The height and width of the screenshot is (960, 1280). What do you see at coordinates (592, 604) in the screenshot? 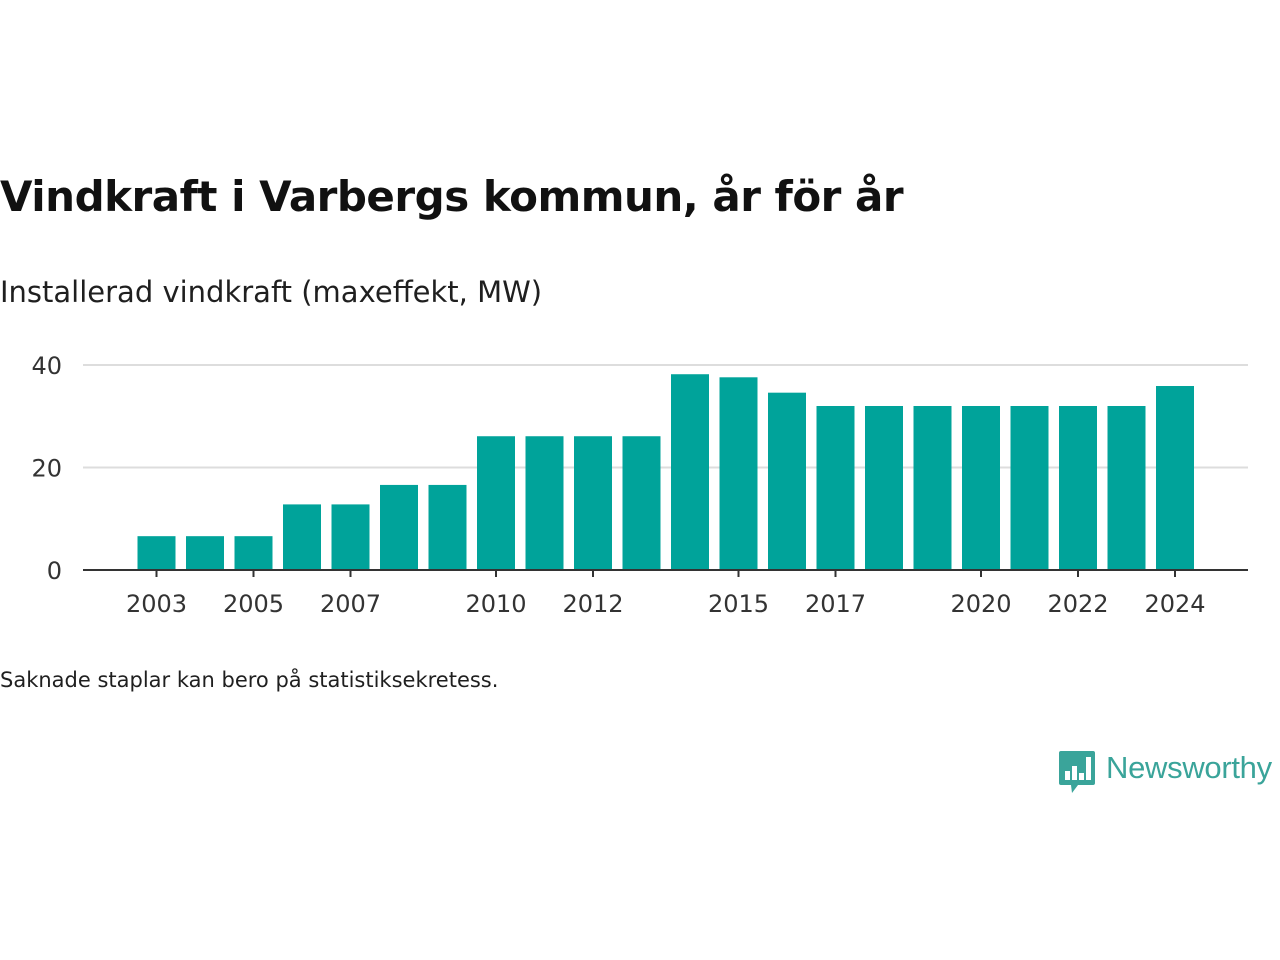
I see `x-tick-label: 2012` at bounding box center [592, 604].